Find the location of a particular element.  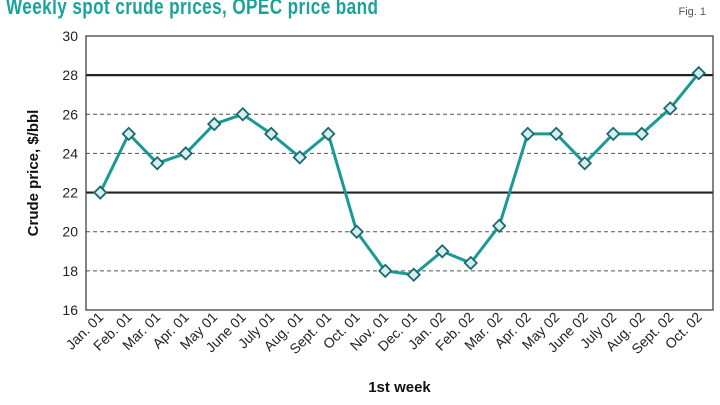

y-axis-label: Crude price, $/bbl is located at coordinates (33, 173).